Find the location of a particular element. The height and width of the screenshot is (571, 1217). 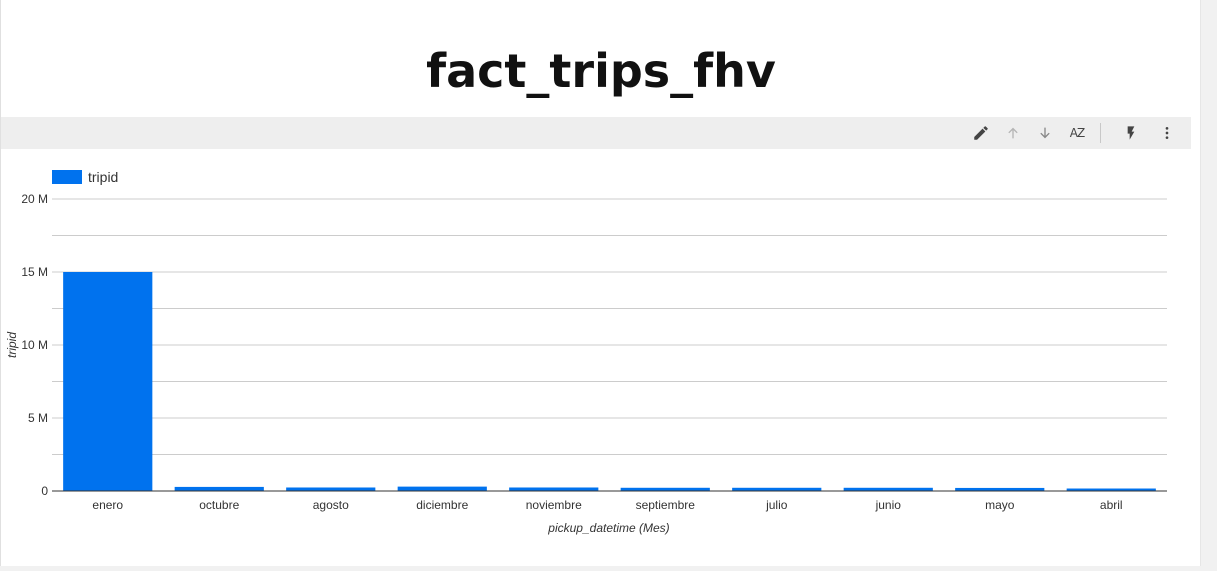

sort-az-icon: AZ is located at coordinates (1077, 133).